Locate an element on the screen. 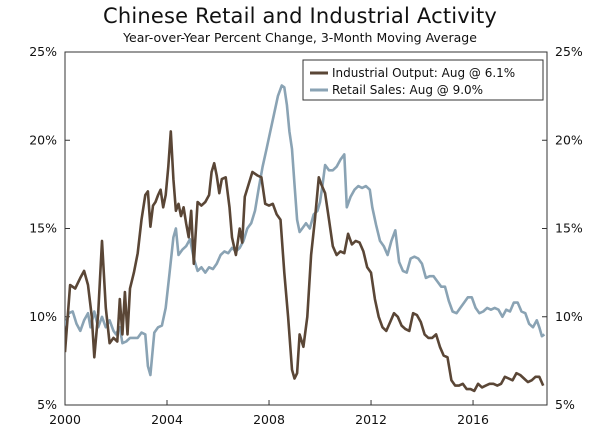 This screenshot has width=600, height=437. y-tick-label-left: 5% is located at coordinates (47, 404).